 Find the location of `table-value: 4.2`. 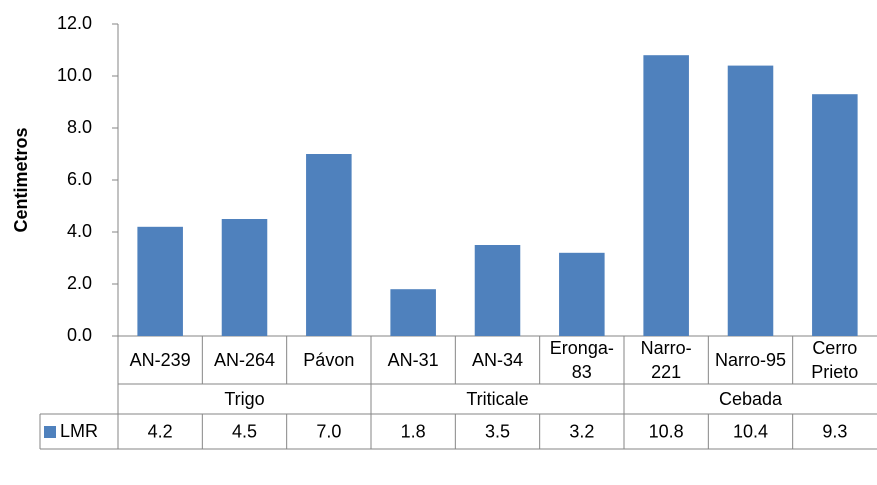

table-value: 4.2 is located at coordinates (160, 431).